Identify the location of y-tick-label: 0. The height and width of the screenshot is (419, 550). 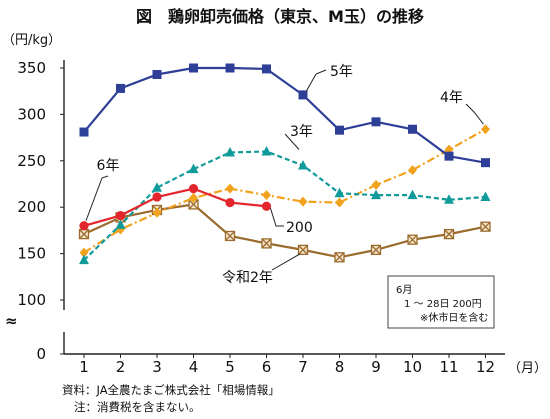
(41, 354).